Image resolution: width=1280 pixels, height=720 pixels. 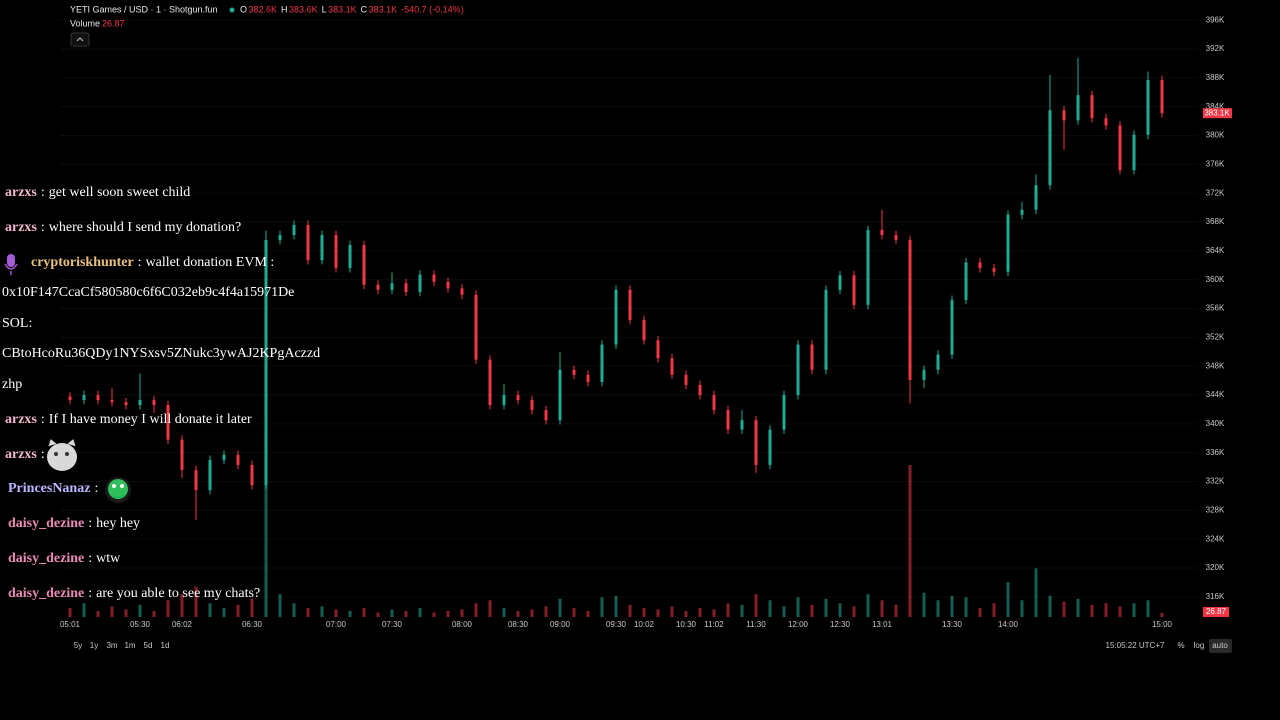 What do you see at coordinates (11, 264) in the screenshot?
I see `mic-icon` at bounding box center [11, 264].